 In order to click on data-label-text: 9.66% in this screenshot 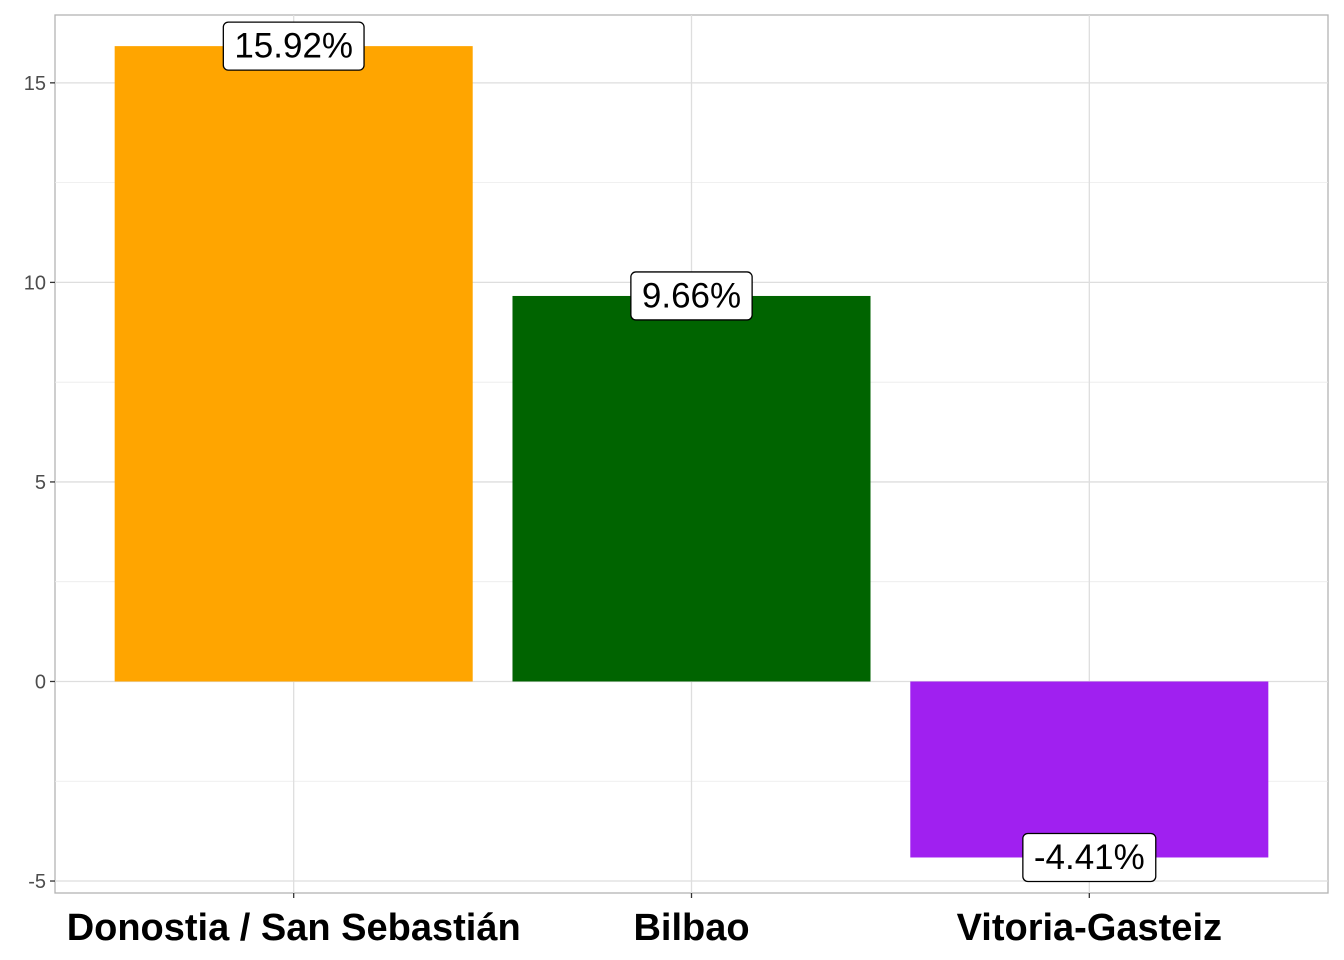, I will do `click(691, 295)`.